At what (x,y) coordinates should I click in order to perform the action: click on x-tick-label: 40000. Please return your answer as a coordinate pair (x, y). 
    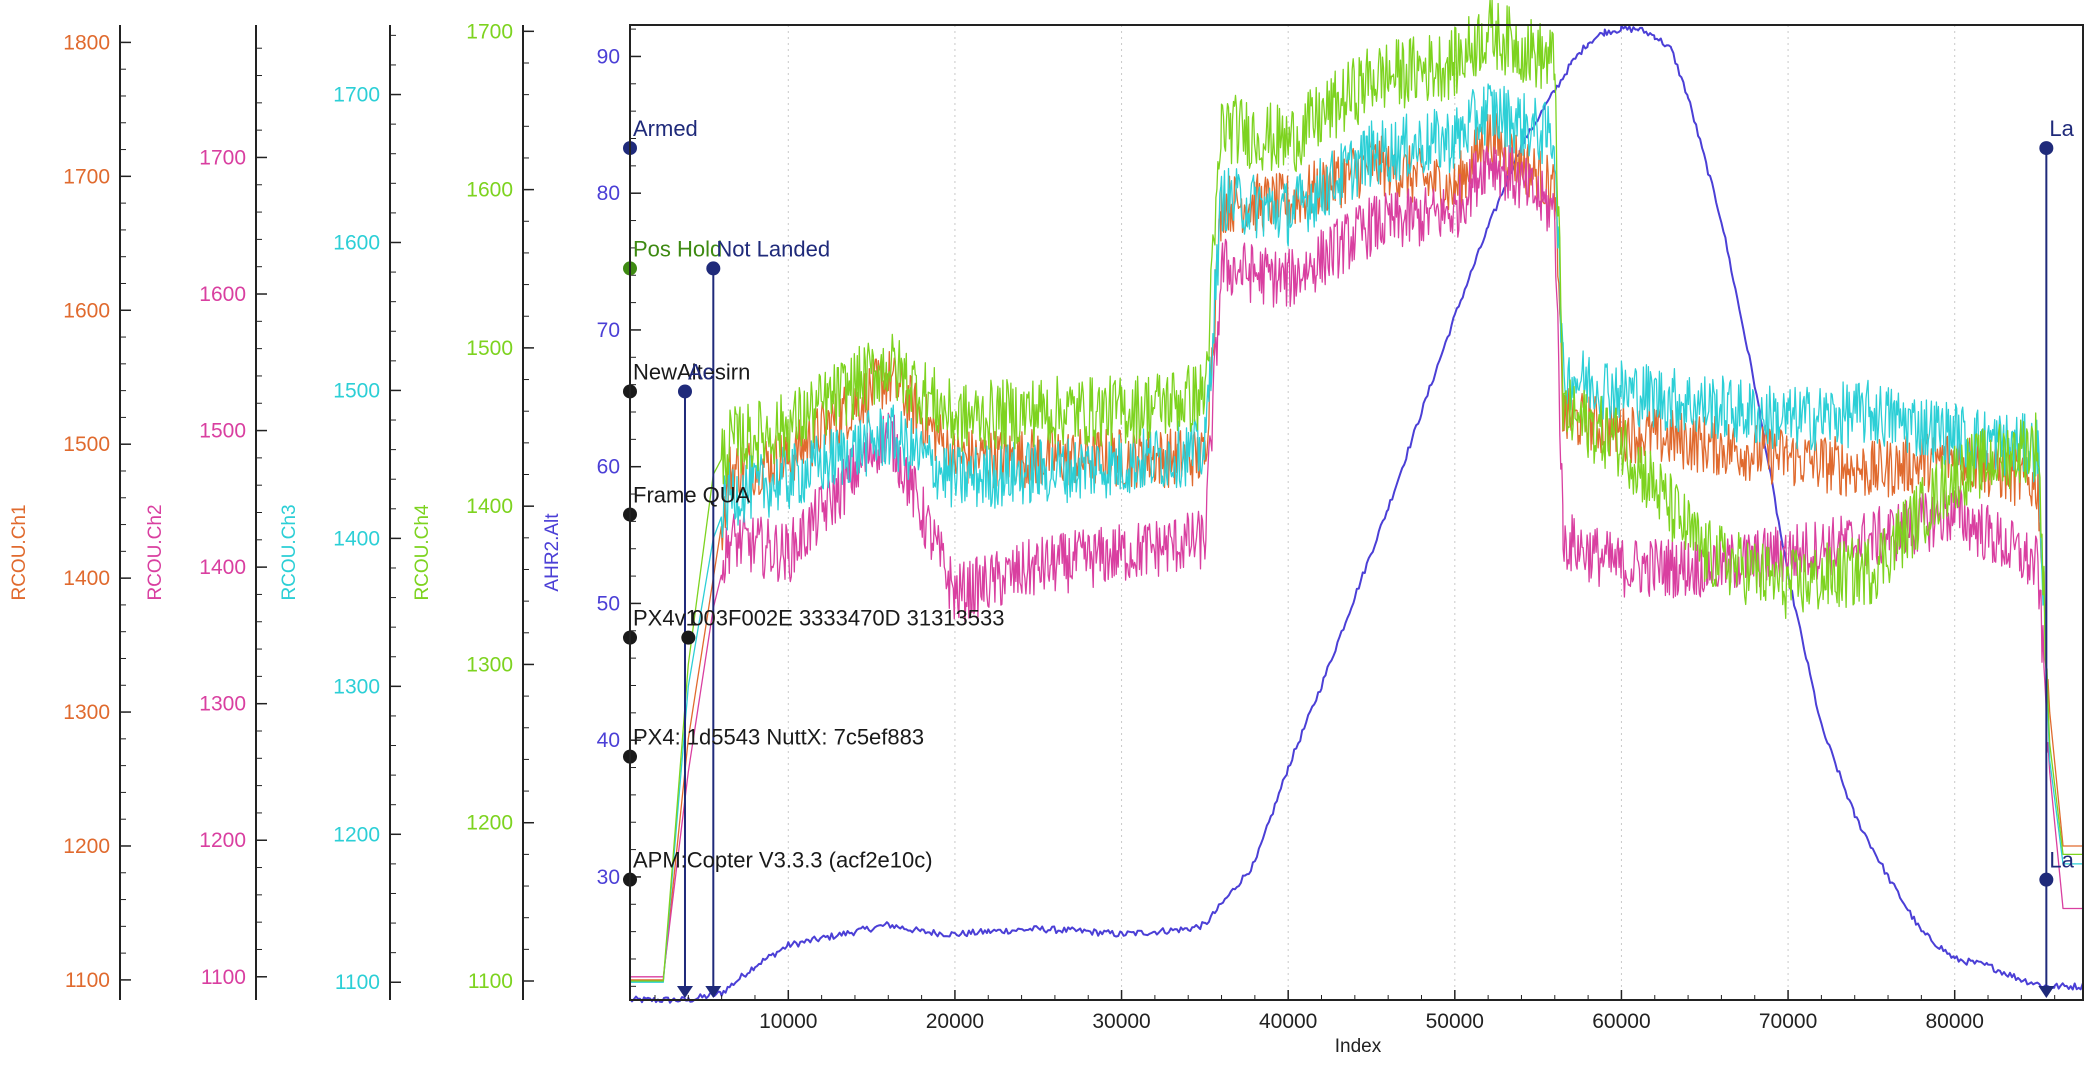
    Looking at the image, I should click on (1288, 1021).